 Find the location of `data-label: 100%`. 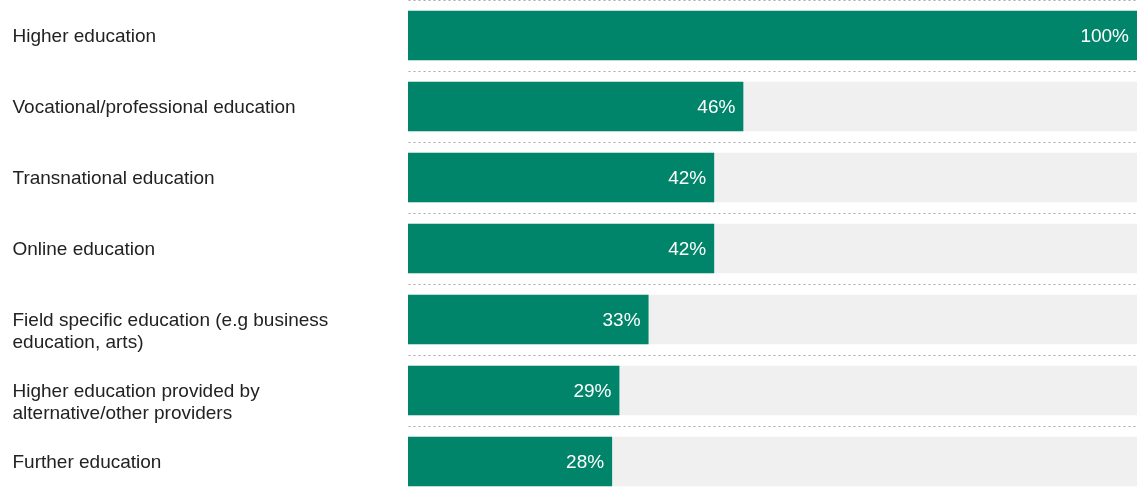

data-label: 100% is located at coordinates (1105, 35).